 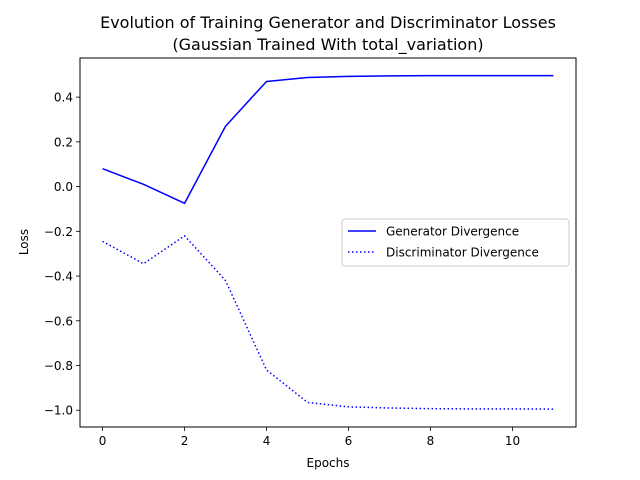 What do you see at coordinates (328, 463) in the screenshot?
I see `x-axis-label: Epochs` at bounding box center [328, 463].